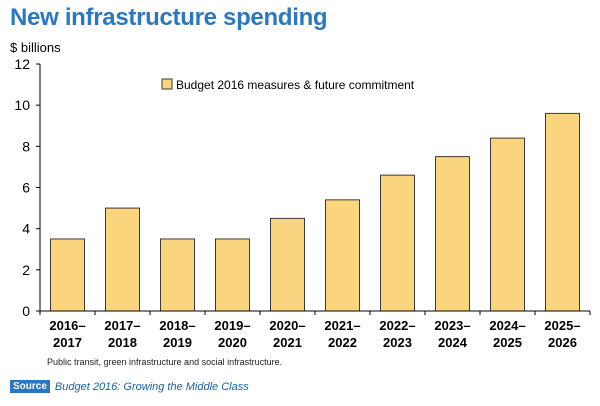 The image size is (600, 406). I want to click on x-tick-label-0: 2016– 2017, so click(67, 334).